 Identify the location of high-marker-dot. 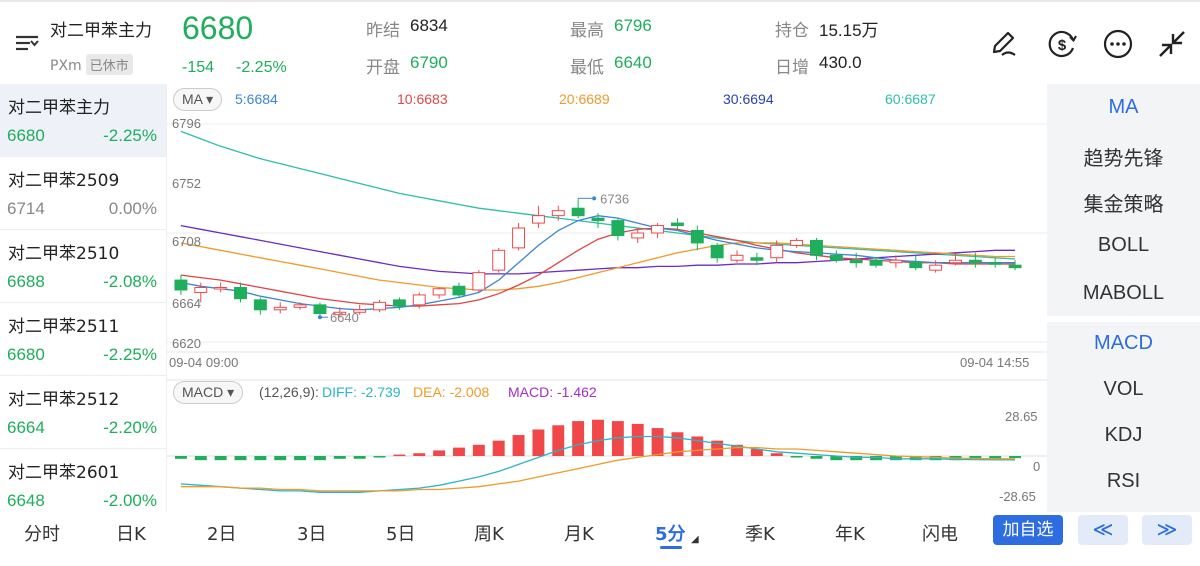
(594, 198).